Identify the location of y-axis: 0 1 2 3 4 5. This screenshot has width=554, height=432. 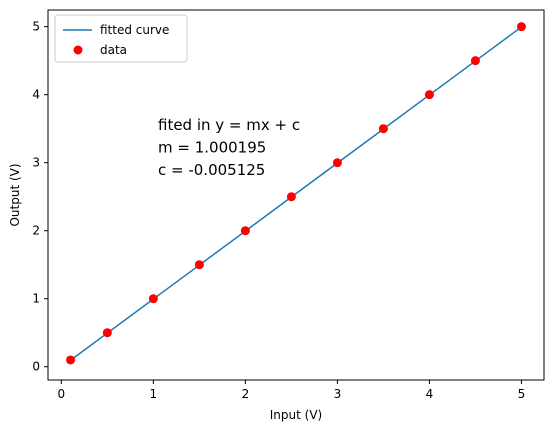
(40, 197).